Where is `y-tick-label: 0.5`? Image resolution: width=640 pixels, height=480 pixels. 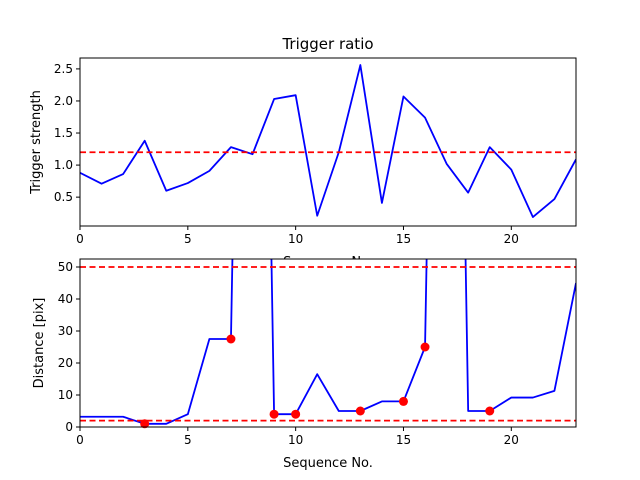 y-tick-label: 0.5 is located at coordinates (63, 197).